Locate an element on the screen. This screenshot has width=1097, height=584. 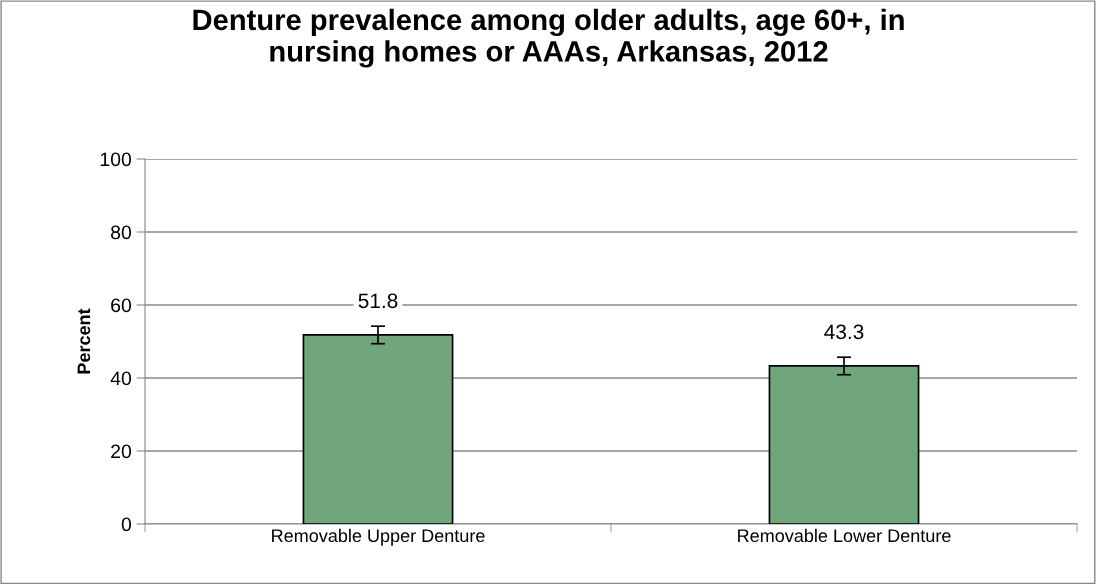
data-label: 43.3 is located at coordinates (844, 332).